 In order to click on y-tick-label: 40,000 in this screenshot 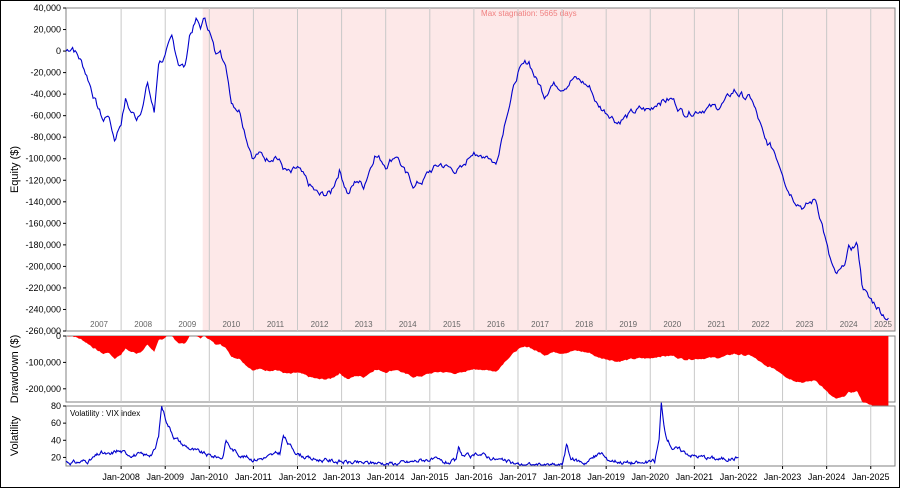, I will do `click(47, 8)`.